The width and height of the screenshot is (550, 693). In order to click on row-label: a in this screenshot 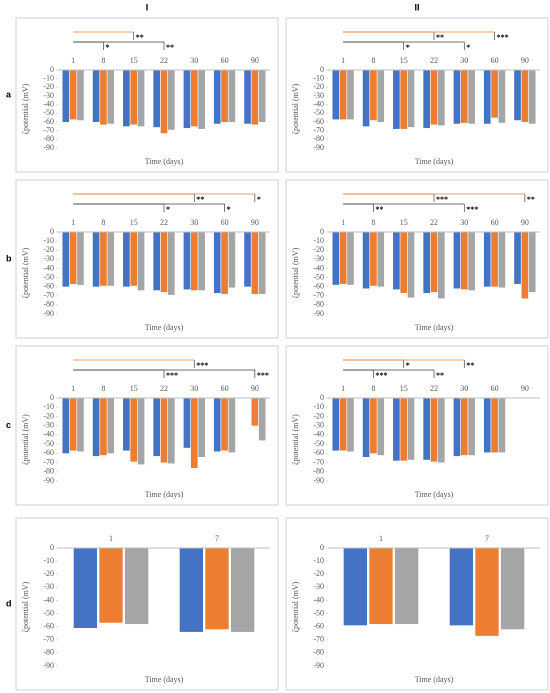, I will do `click(9, 94)`.